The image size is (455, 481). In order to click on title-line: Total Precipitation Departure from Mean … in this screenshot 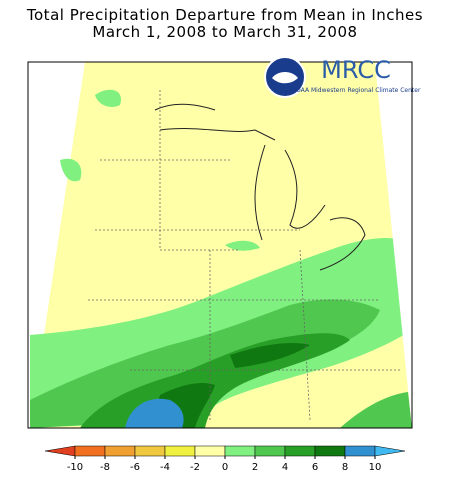, I will do `click(224, 15)`.